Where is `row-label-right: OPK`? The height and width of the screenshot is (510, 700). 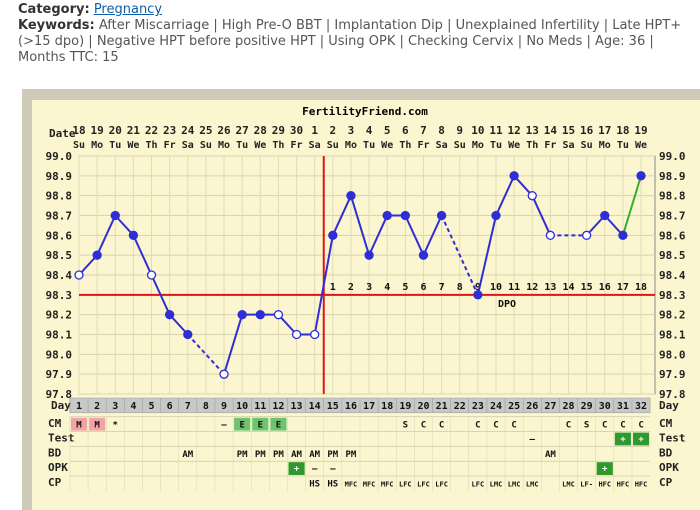
row-label-right: OPK is located at coordinates (669, 467).